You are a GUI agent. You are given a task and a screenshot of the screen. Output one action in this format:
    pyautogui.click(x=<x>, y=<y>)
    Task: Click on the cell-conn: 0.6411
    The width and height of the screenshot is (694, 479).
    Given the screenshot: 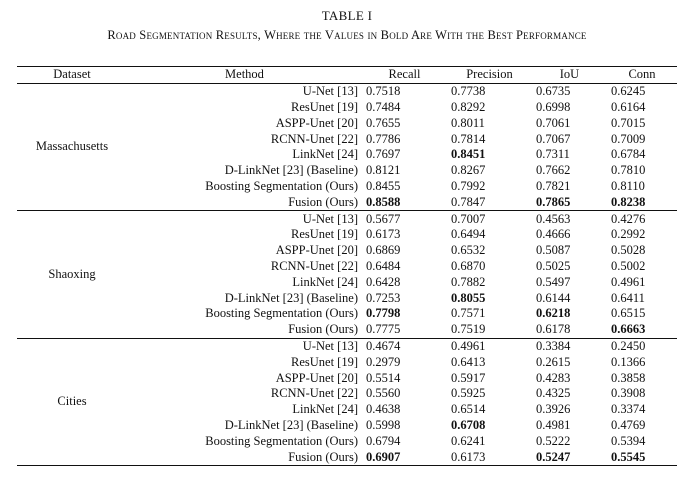 What is the action you would take?
    pyautogui.click(x=628, y=297)
    